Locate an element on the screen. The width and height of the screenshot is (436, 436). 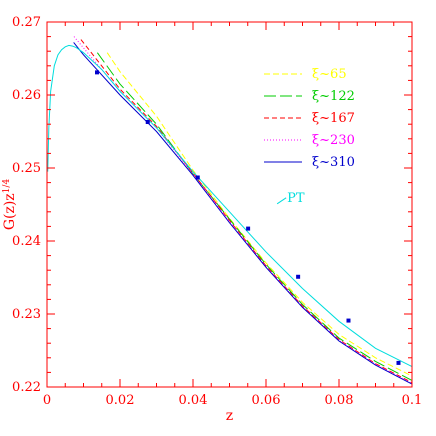
y-tick-label: 0.27 is located at coordinates (26, 22).